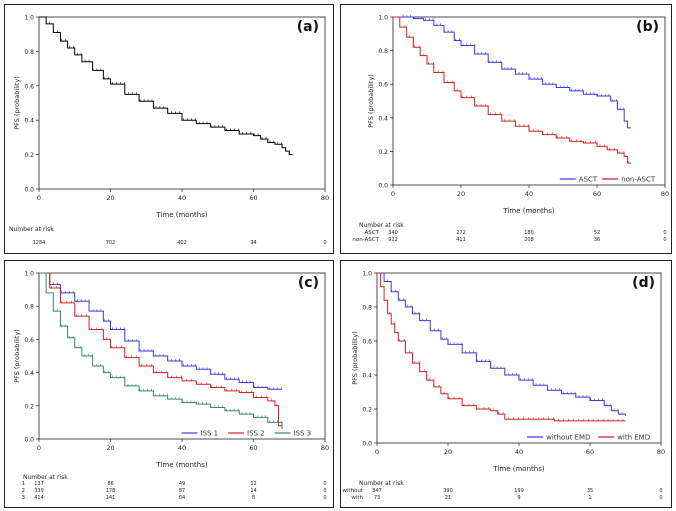  I want to click on panel-label: (a), so click(308, 27).